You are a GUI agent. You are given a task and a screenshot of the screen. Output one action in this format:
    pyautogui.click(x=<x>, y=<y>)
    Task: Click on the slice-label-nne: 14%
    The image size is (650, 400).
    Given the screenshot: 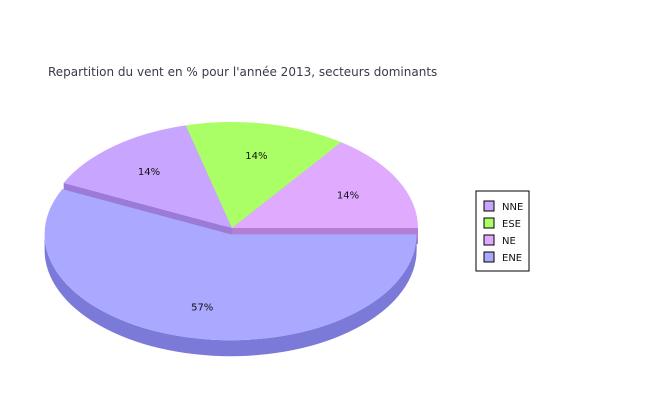 What is the action you would take?
    pyautogui.click(x=149, y=172)
    